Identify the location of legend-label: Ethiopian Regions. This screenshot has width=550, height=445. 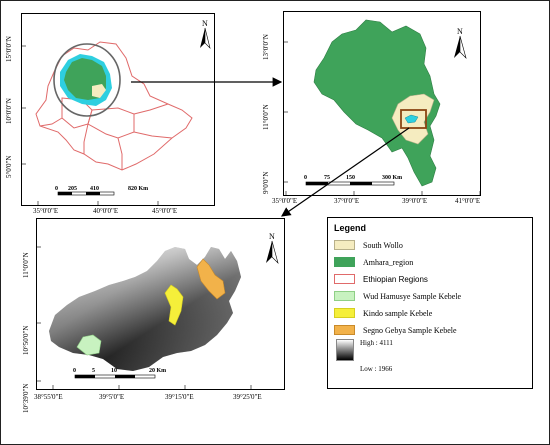
(395, 279).